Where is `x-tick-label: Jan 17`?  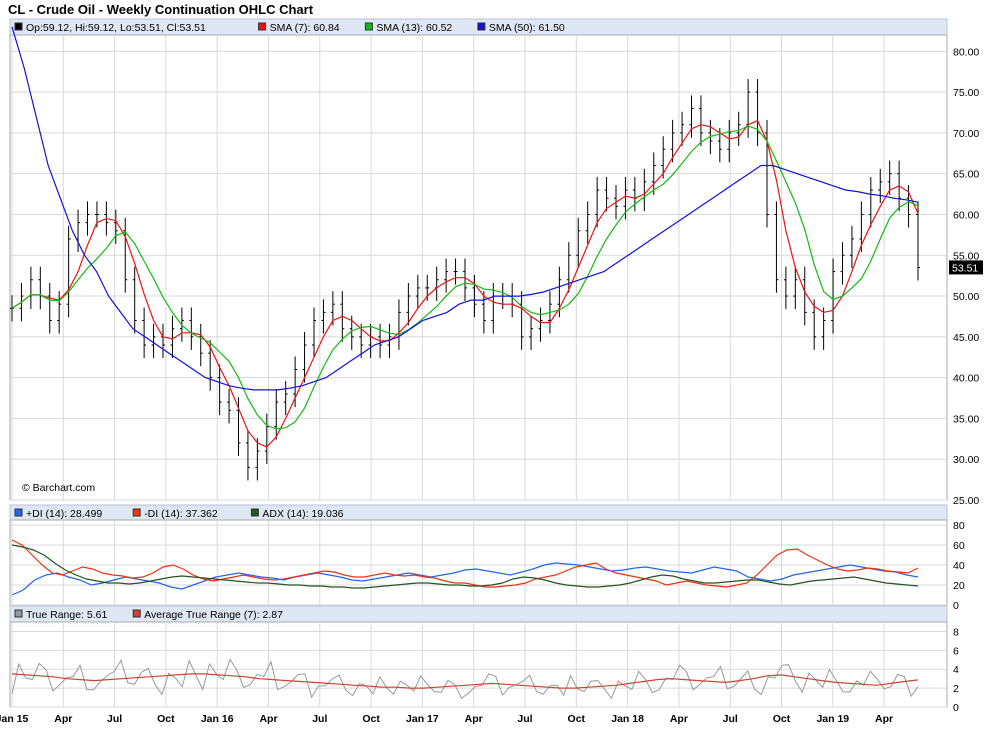
x-tick-label: Jan 17 is located at coordinates (422, 719).